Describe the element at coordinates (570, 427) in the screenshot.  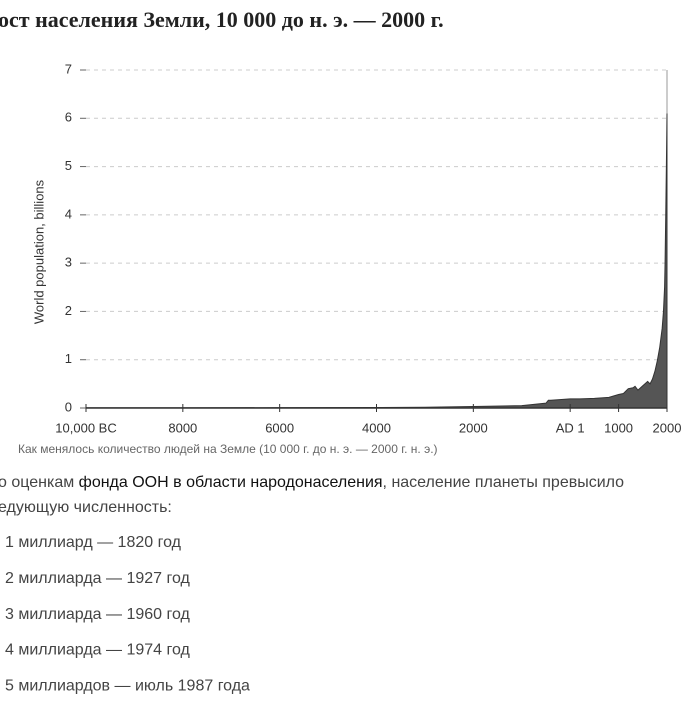
I see `x-tick-label: AD 1` at that location.